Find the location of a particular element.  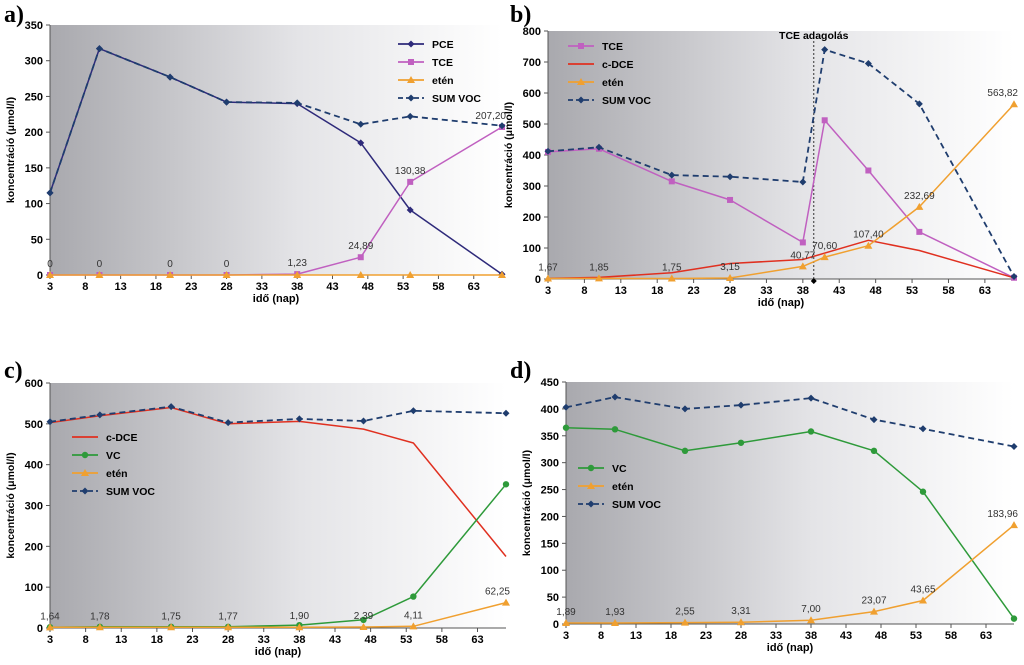

series-c-dce is located at coordinates (781, 259).